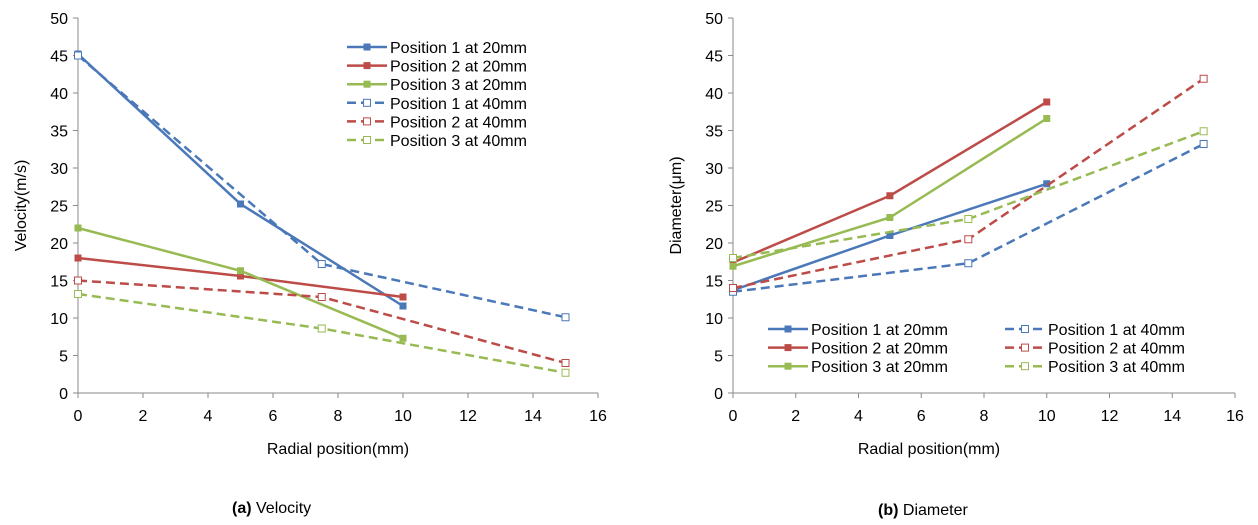 This screenshot has width=1258, height=525. I want to click on x-tick-label: 16, so click(1235, 416).